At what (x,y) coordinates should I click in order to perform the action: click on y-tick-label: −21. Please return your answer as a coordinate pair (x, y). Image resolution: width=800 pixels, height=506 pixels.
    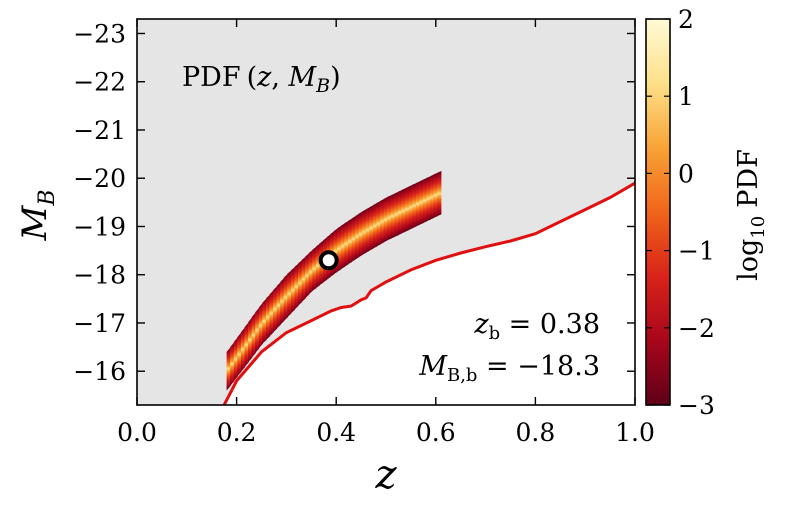
    Looking at the image, I should click on (99, 130).